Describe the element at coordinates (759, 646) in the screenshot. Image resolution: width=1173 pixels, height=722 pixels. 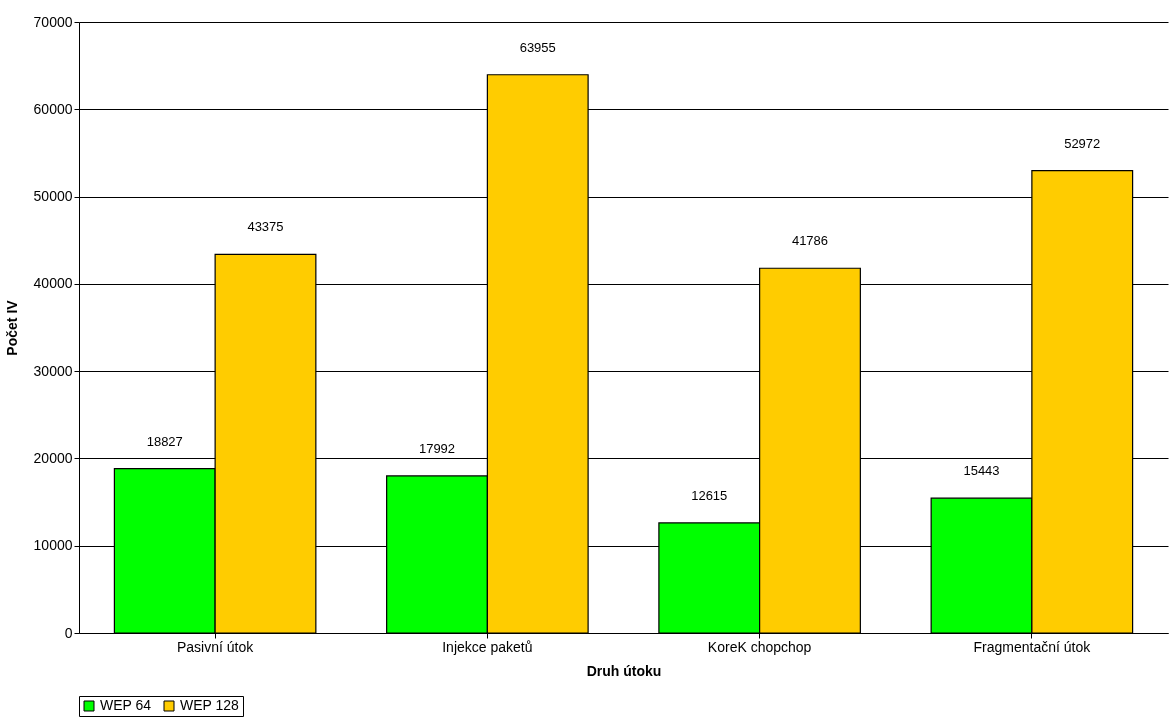
I see `x-tick-label: KoreK chopchop` at that location.